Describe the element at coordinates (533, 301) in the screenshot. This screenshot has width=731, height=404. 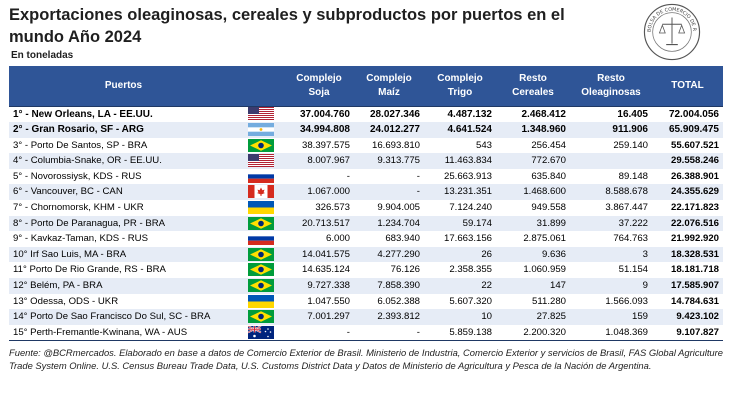
I see `resto-cereales-cell: 511.280` at that location.